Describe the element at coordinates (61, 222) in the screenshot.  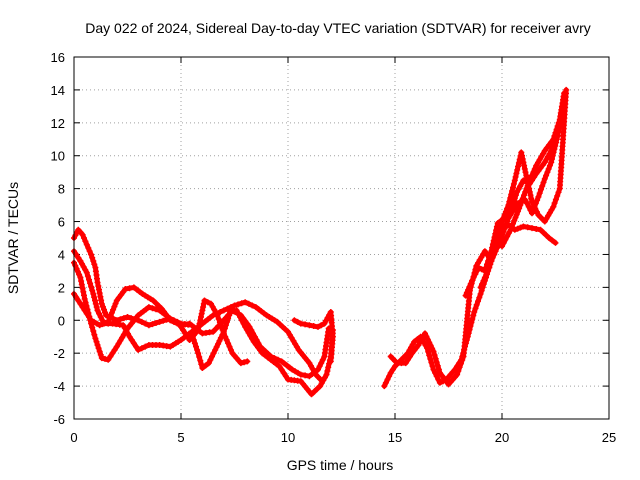
I see `y-tick-label: 6` at that location.